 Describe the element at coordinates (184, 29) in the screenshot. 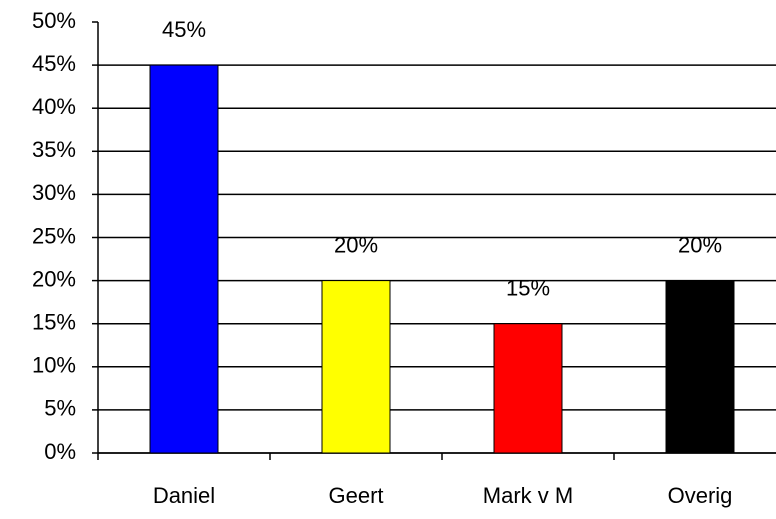

I see `value-label: 45%` at that location.